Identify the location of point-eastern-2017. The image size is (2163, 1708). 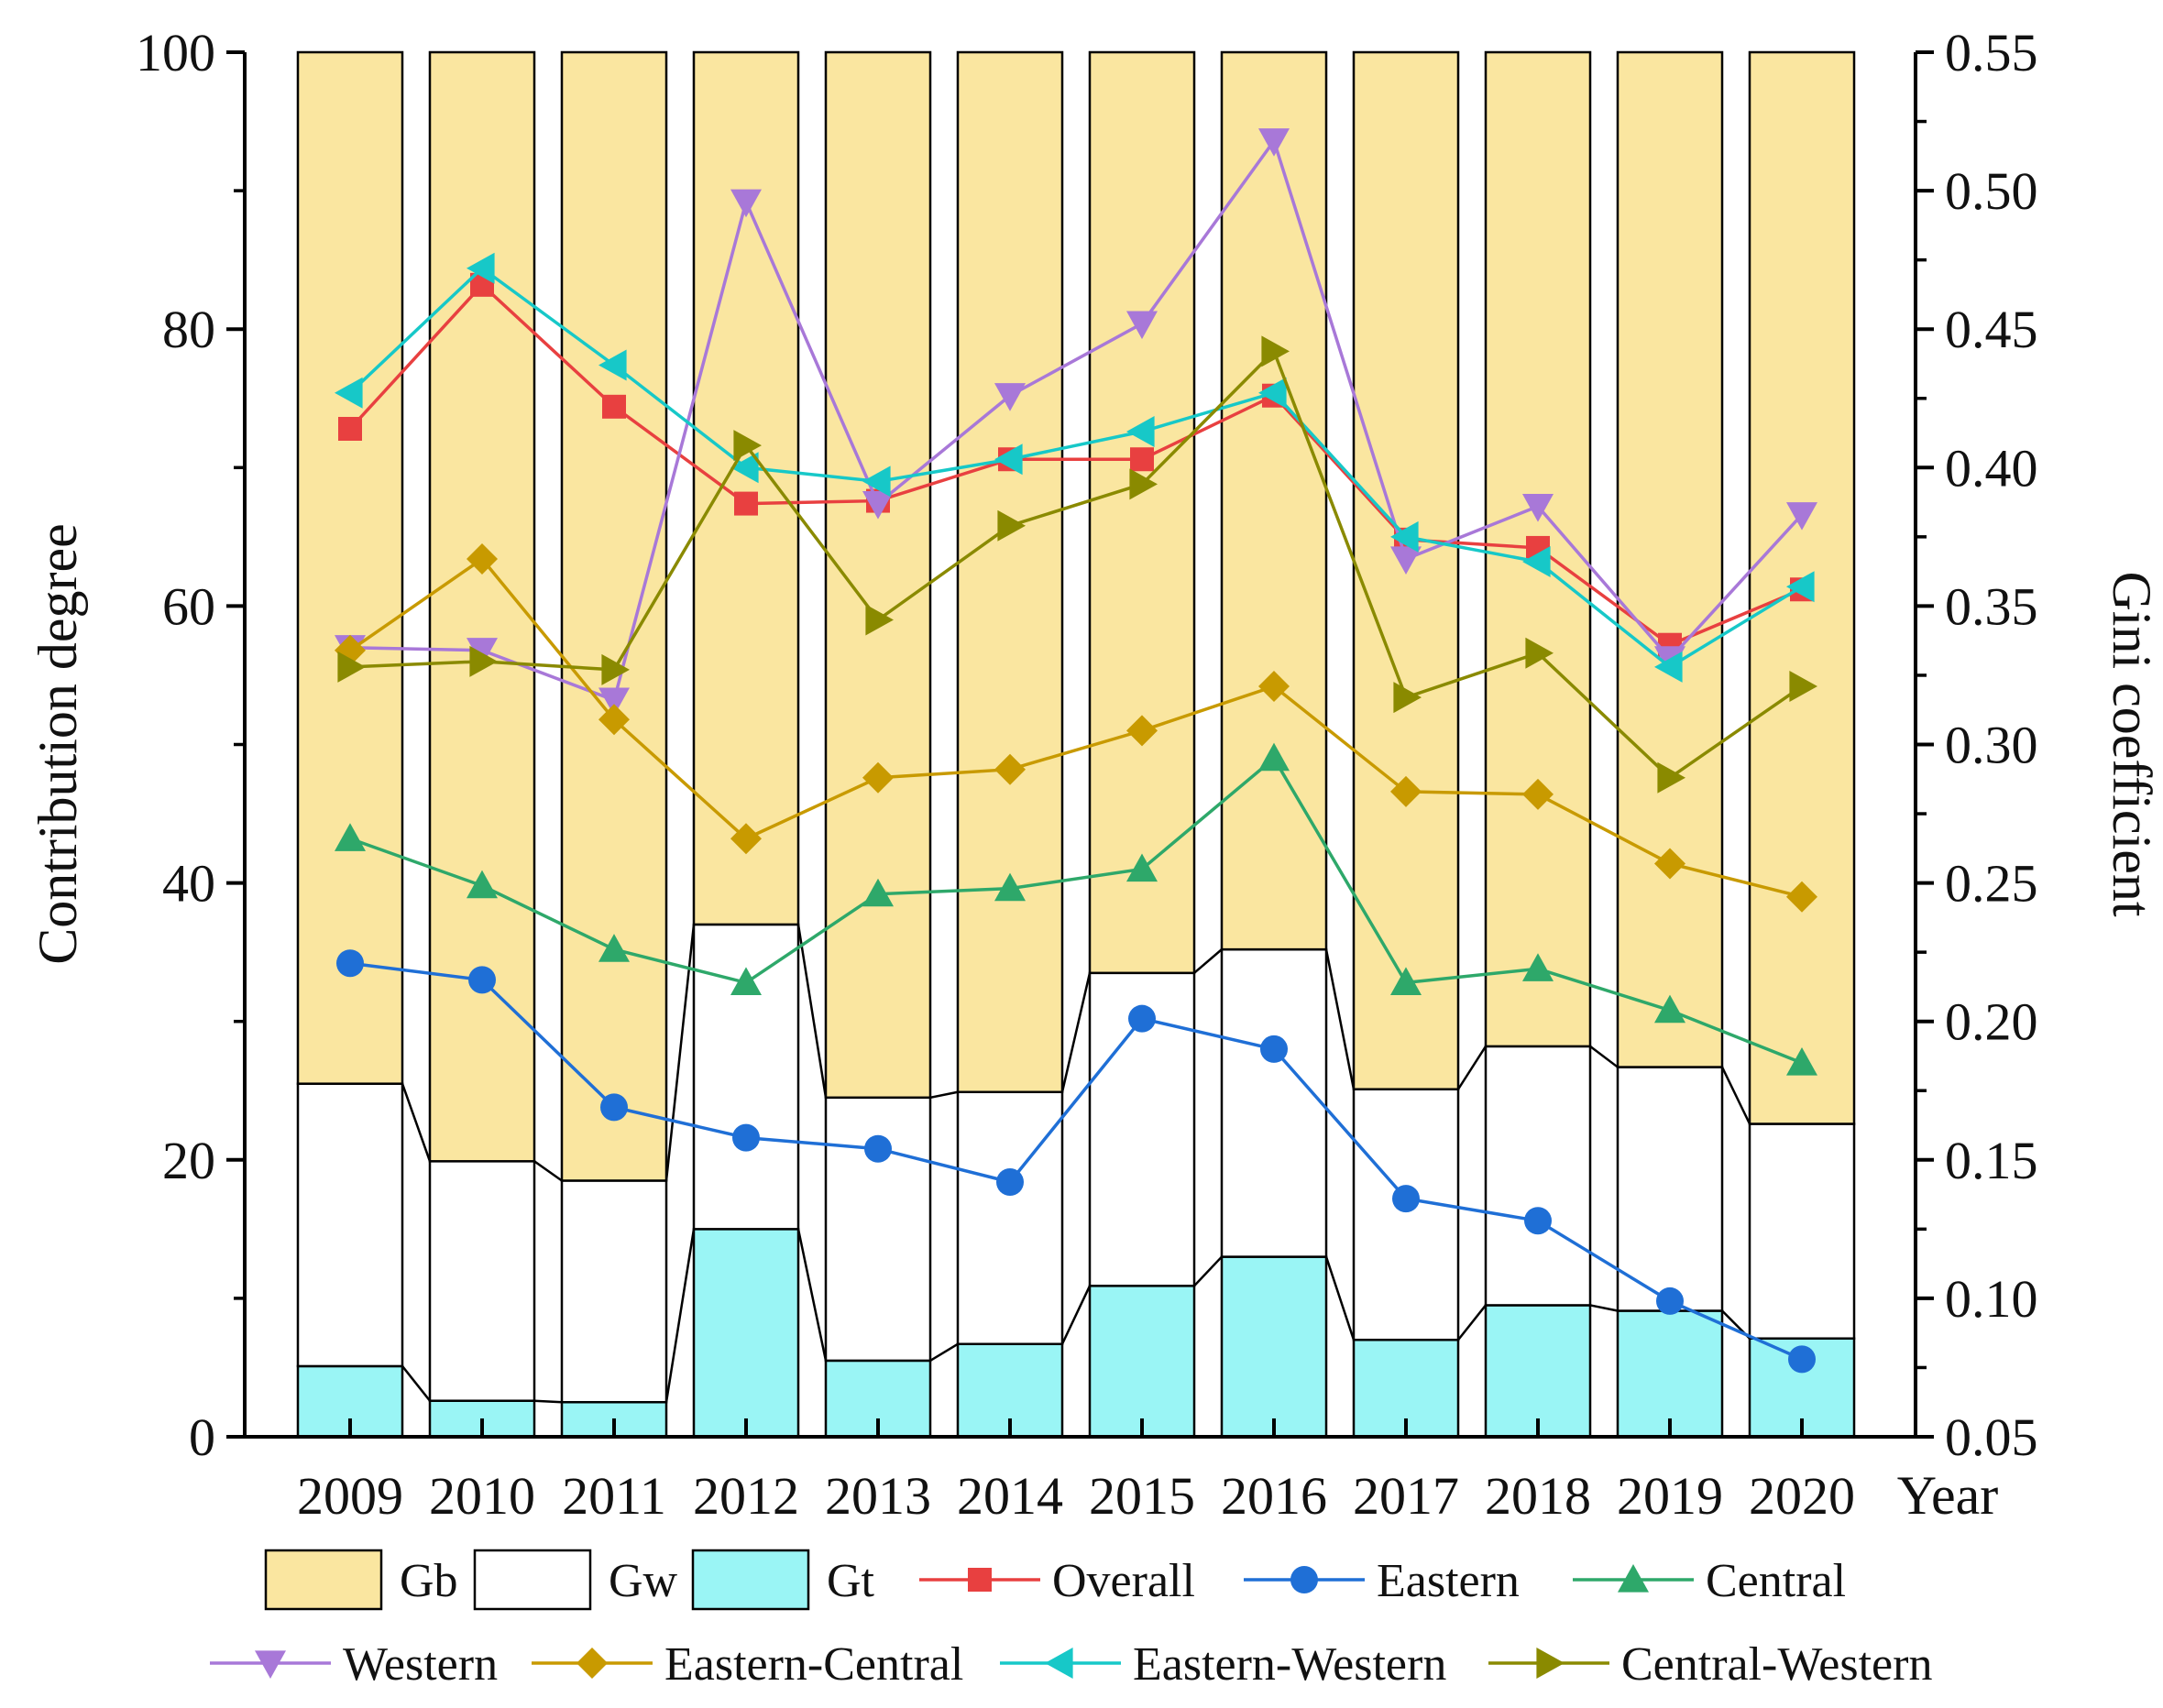
(1406, 1199).